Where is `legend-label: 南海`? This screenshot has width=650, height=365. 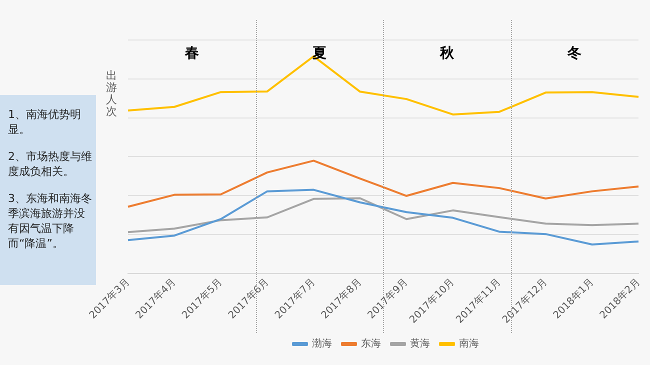 legend-label: 南海 is located at coordinates (469, 344).